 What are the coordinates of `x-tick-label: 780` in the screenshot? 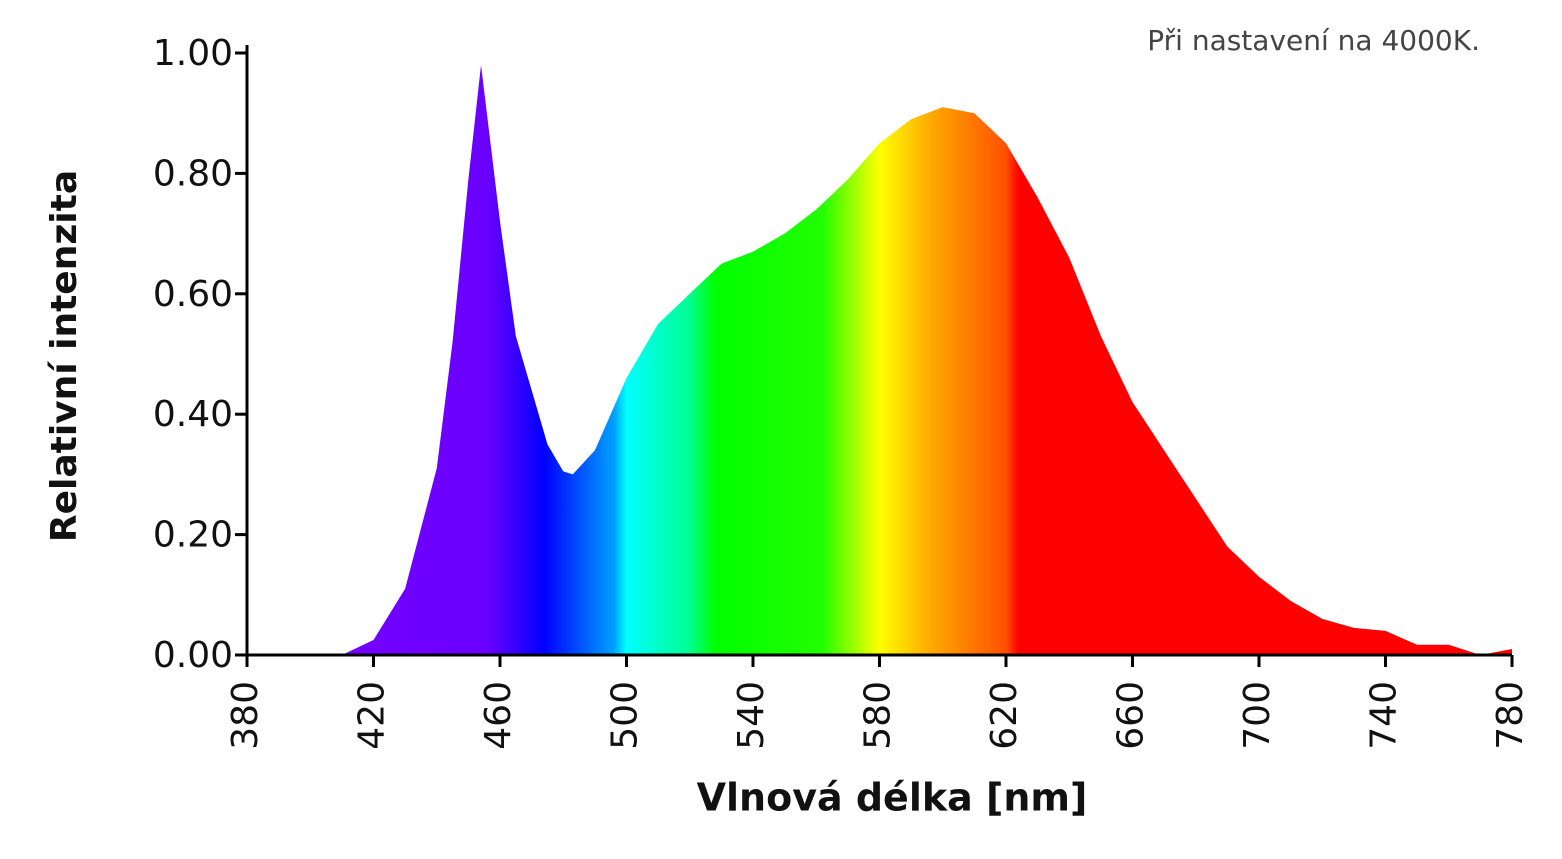 It's located at (1510, 715).